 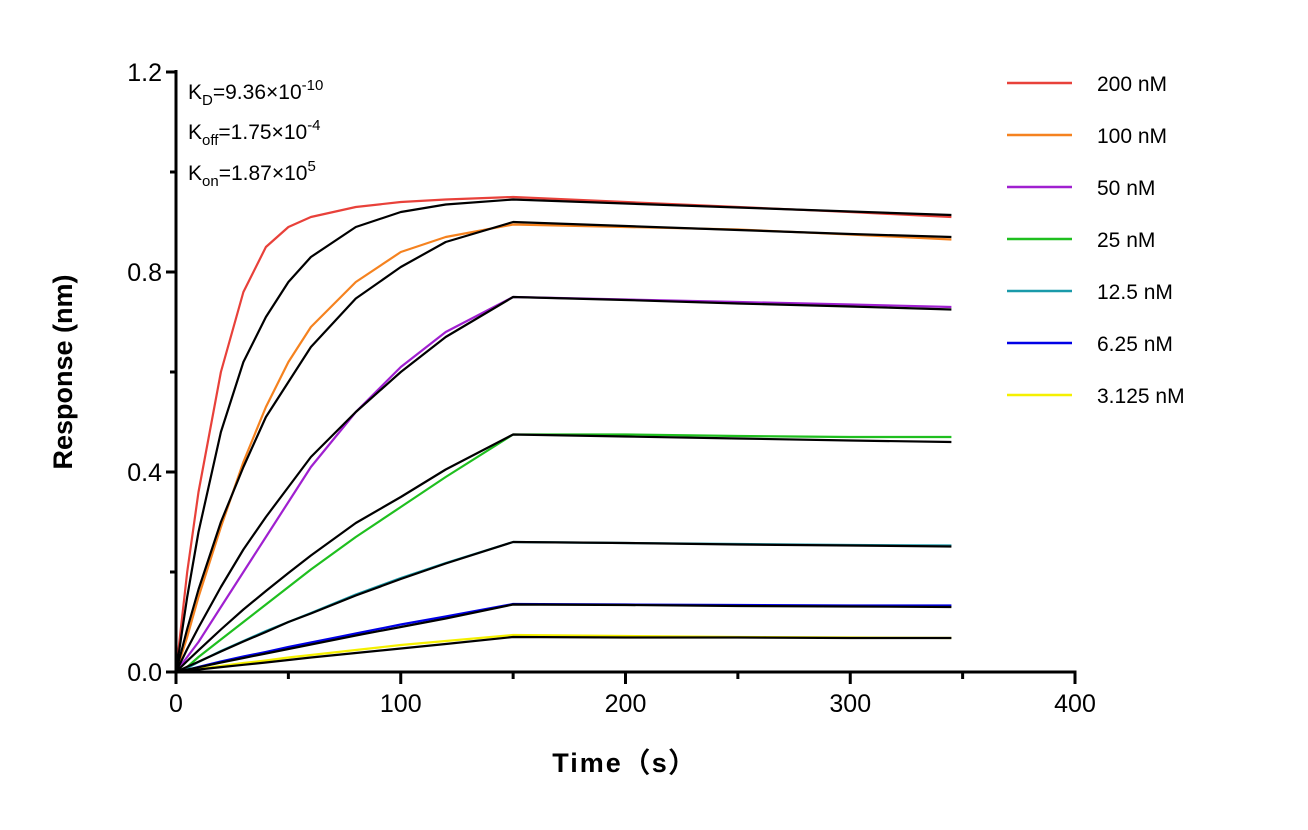 What do you see at coordinates (1087, 84) in the screenshot?
I see `legend-item: 200 nM` at bounding box center [1087, 84].